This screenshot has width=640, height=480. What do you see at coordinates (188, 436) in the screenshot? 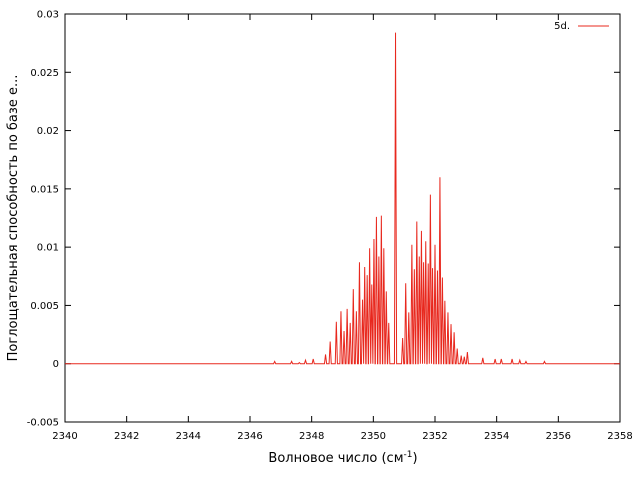
I see `x-tick-label: 2344` at bounding box center [188, 436].